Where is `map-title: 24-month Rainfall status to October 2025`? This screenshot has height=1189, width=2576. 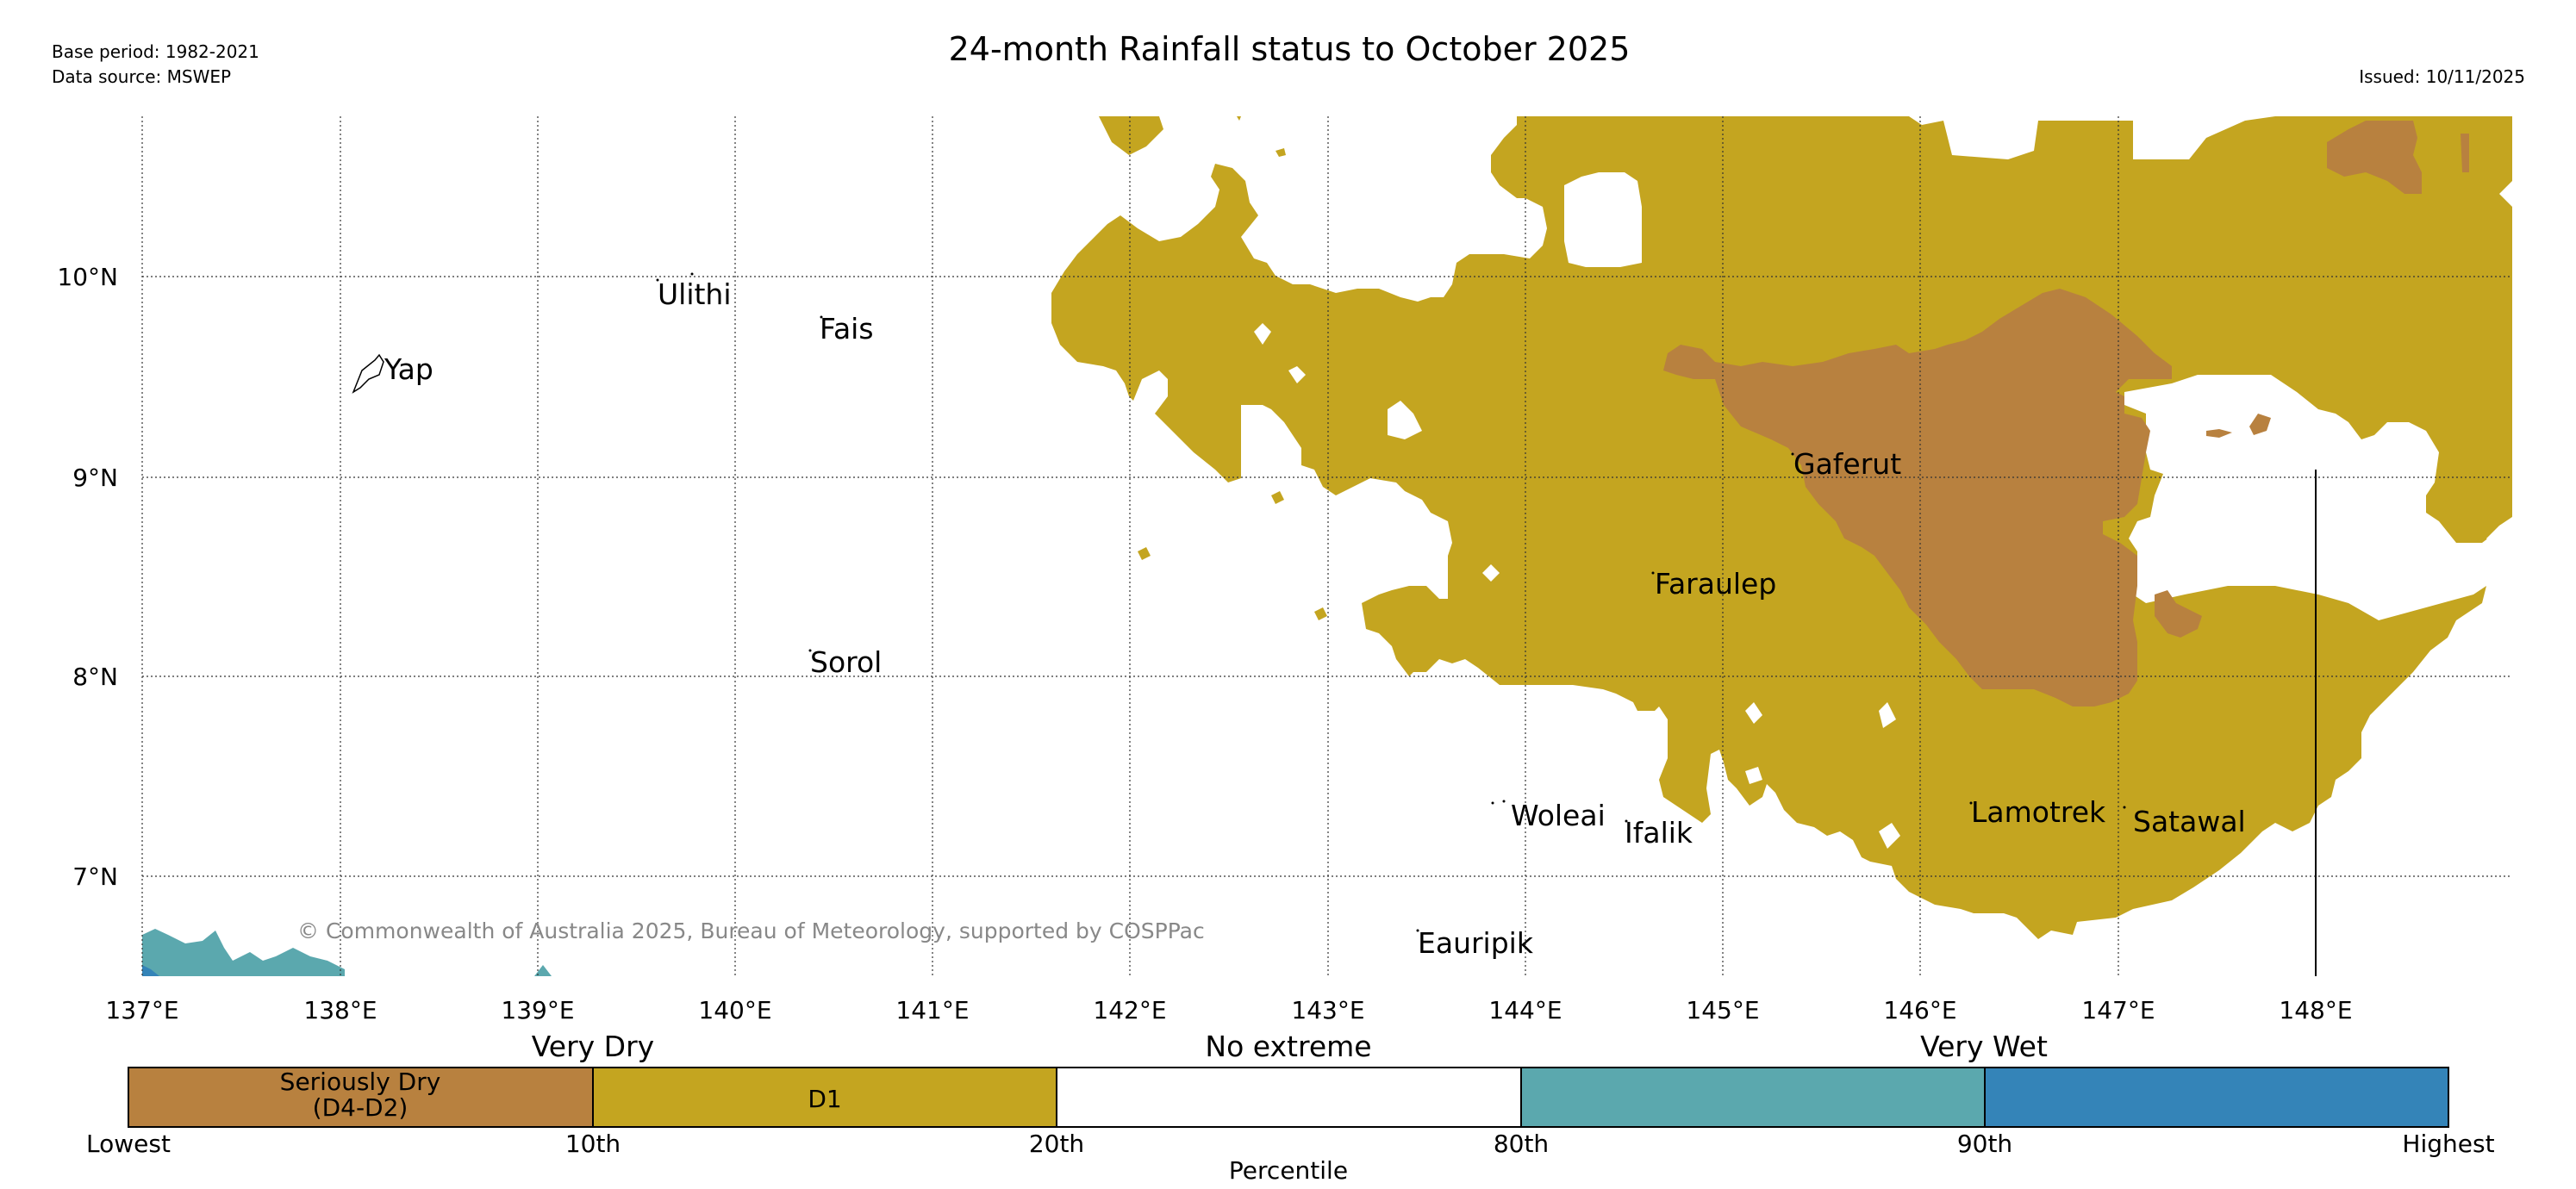
map-title: 24-month Rainfall status to October 2025 is located at coordinates (1290, 49).